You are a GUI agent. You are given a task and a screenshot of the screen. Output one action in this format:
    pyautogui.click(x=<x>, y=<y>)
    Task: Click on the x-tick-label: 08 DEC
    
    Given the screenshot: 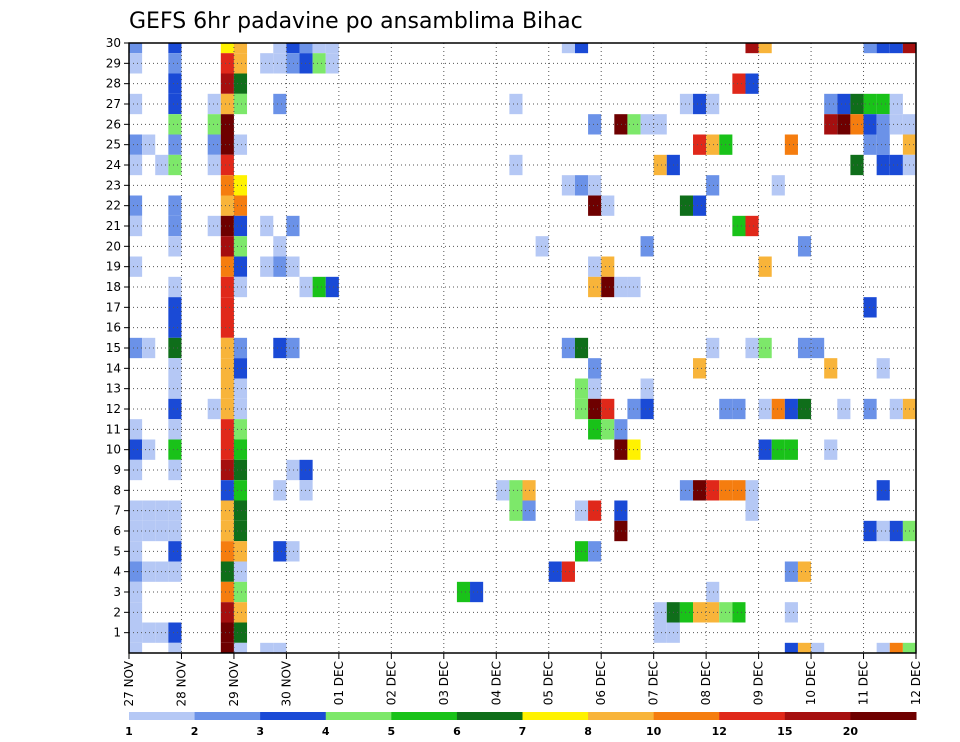 What is the action you would take?
    pyautogui.click(x=706, y=683)
    